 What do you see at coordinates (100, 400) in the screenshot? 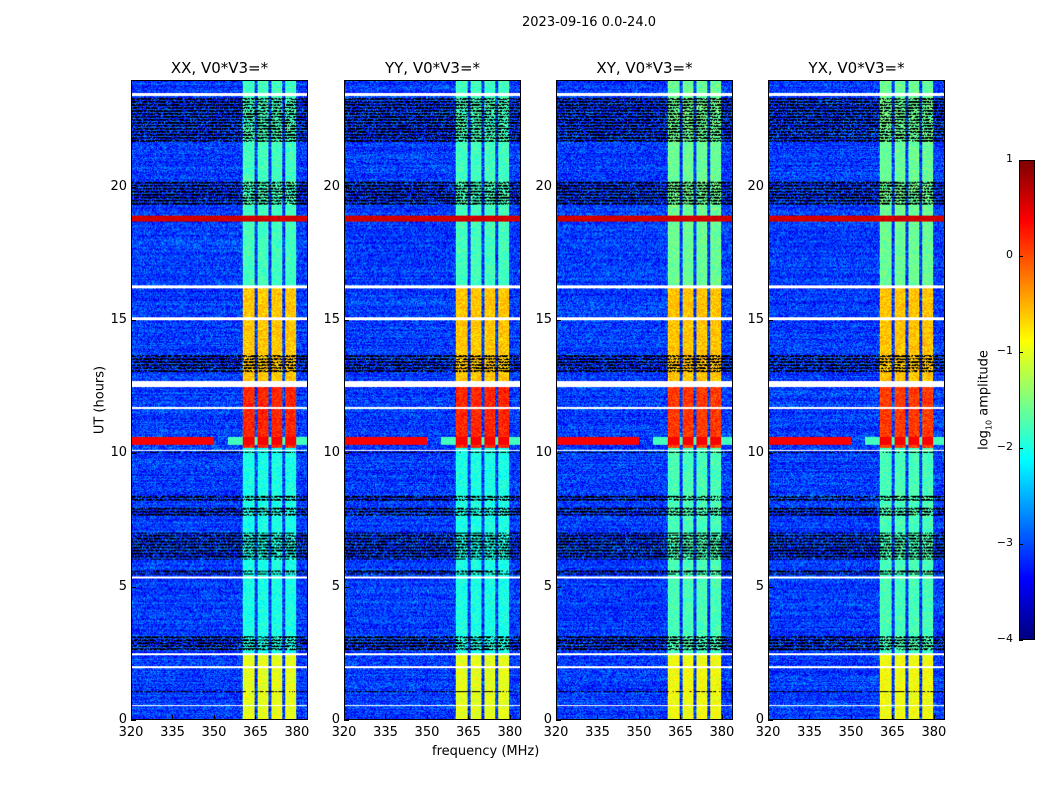
I see `y-axis-label: UT (hours)` at bounding box center [100, 400].